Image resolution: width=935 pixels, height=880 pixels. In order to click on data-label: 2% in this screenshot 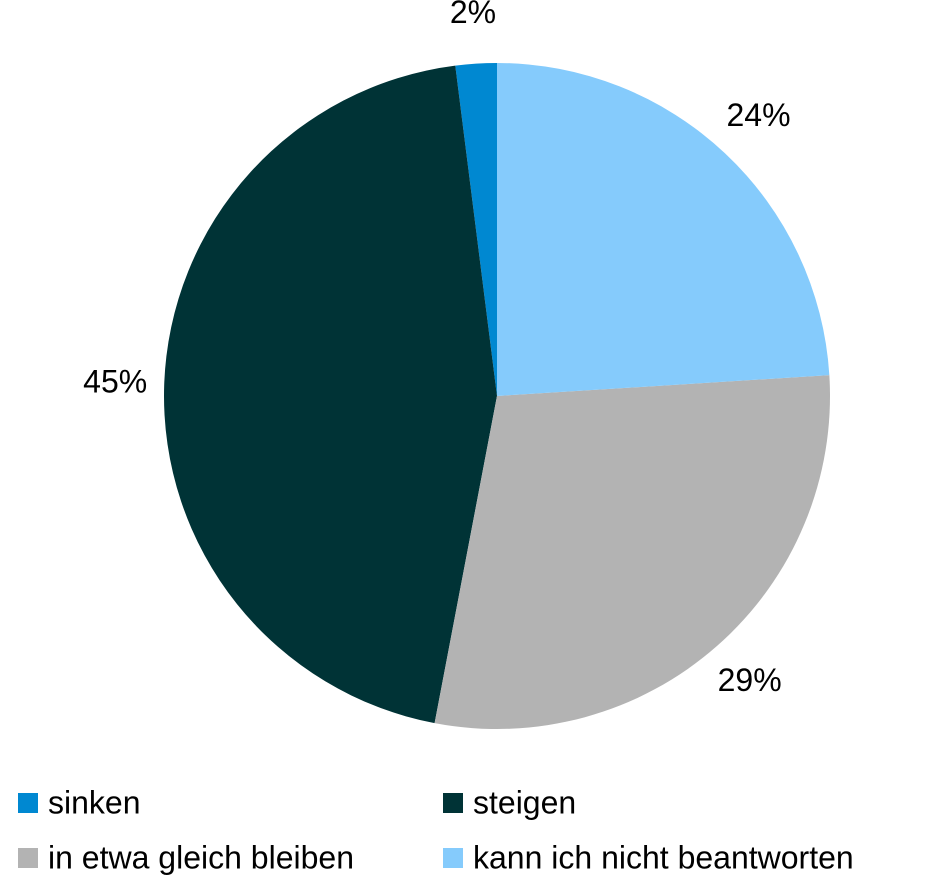, I will do `click(473, 15)`.